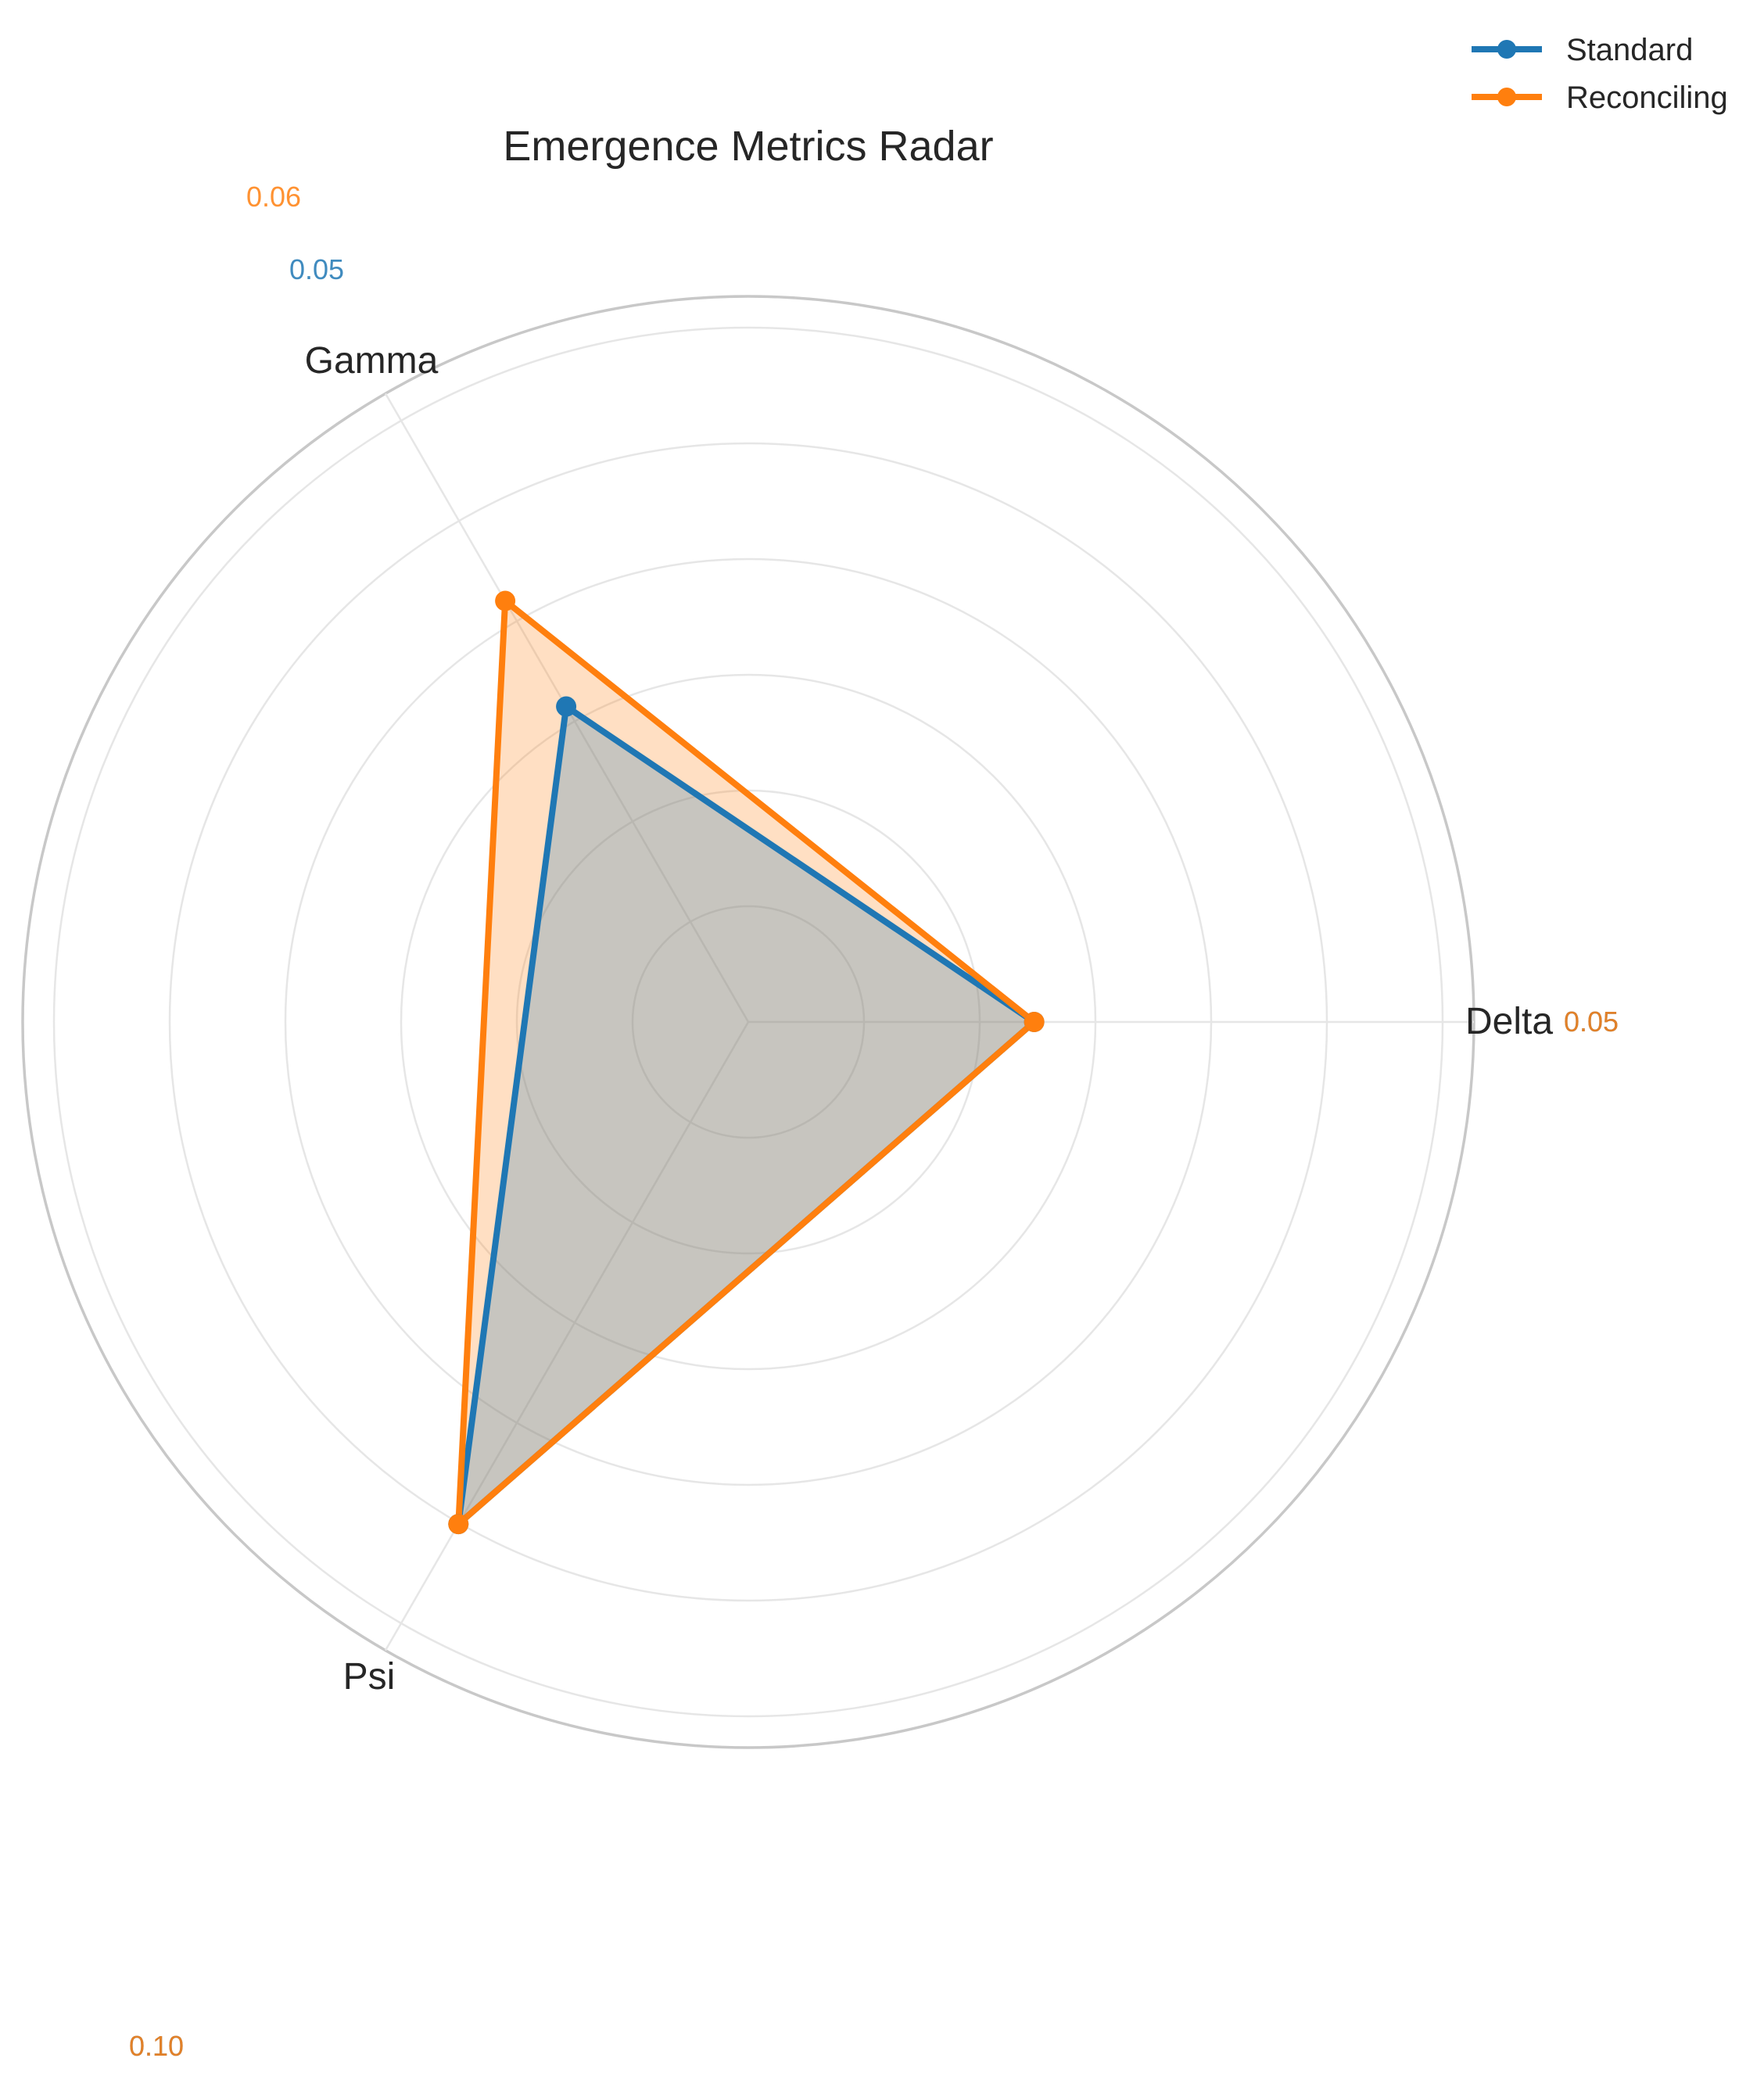  Describe the element at coordinates (370, 1677) in the screenshot. I see `axis-label-psi: Psi` at that location.